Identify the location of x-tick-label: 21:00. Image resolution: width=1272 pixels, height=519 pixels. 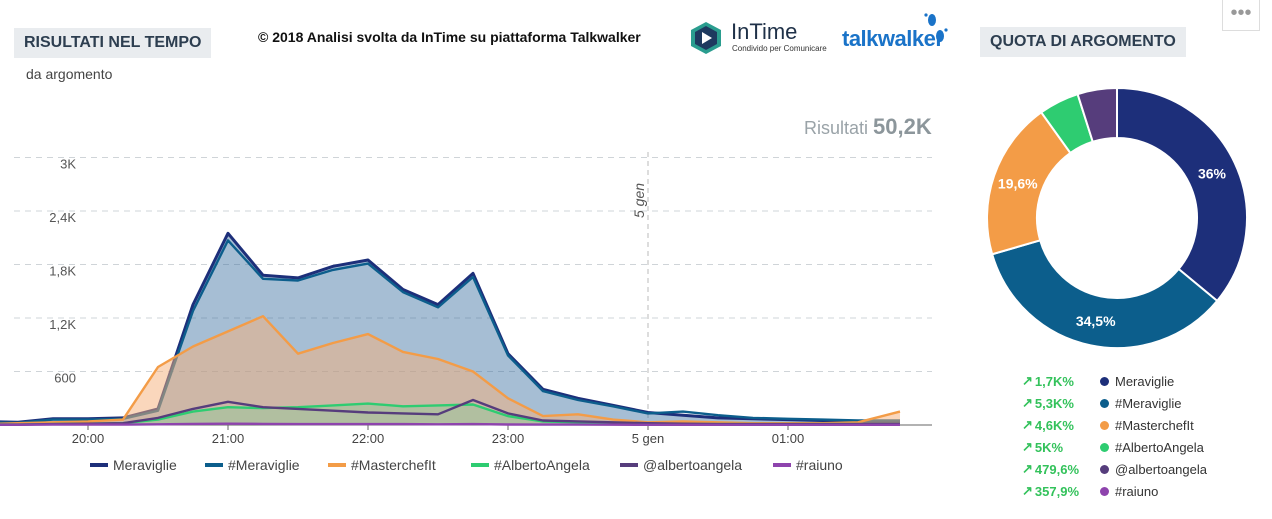
(228, 438).